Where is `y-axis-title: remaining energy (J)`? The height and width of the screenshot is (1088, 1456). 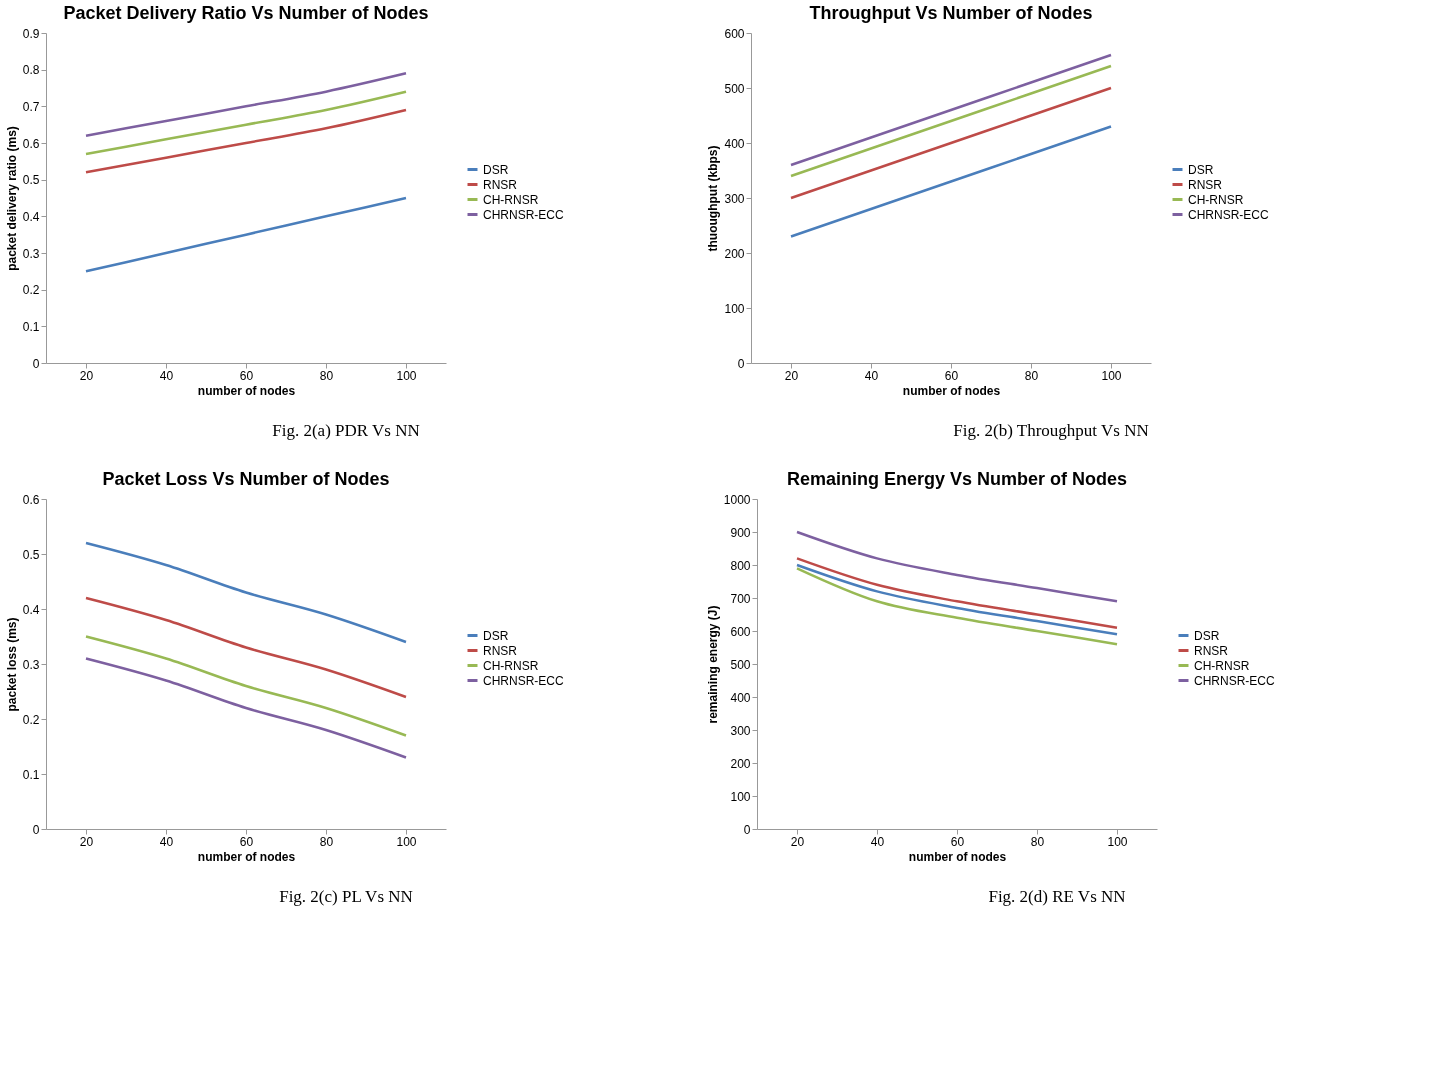
y-axis-title: remaining energy (J) is located at coordinates (712, 664).